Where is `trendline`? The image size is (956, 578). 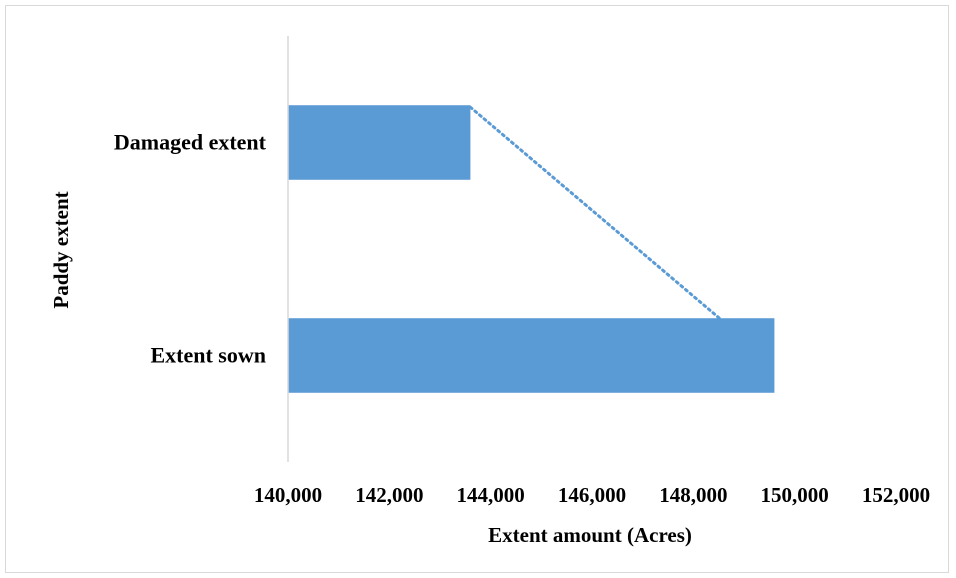
trendline is located at coordinates (594, 212).